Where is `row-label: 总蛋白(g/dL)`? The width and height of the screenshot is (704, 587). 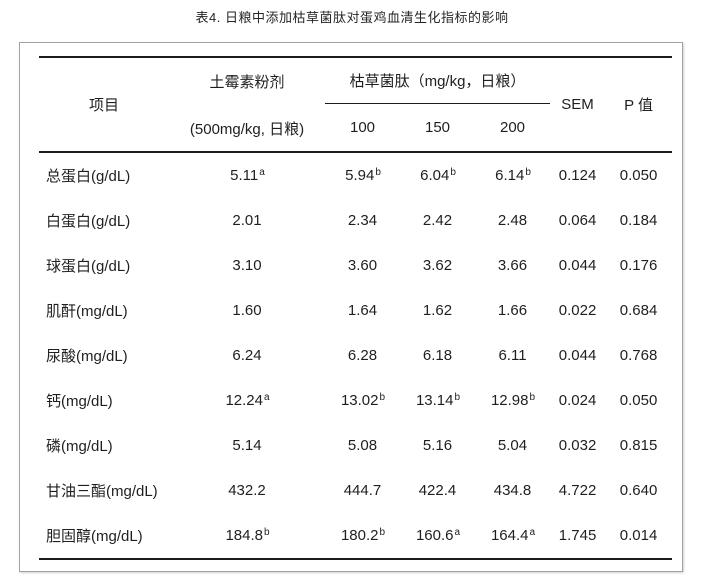
row-label: 总蛋白(g/dL) is located at coordinates (104, 175).